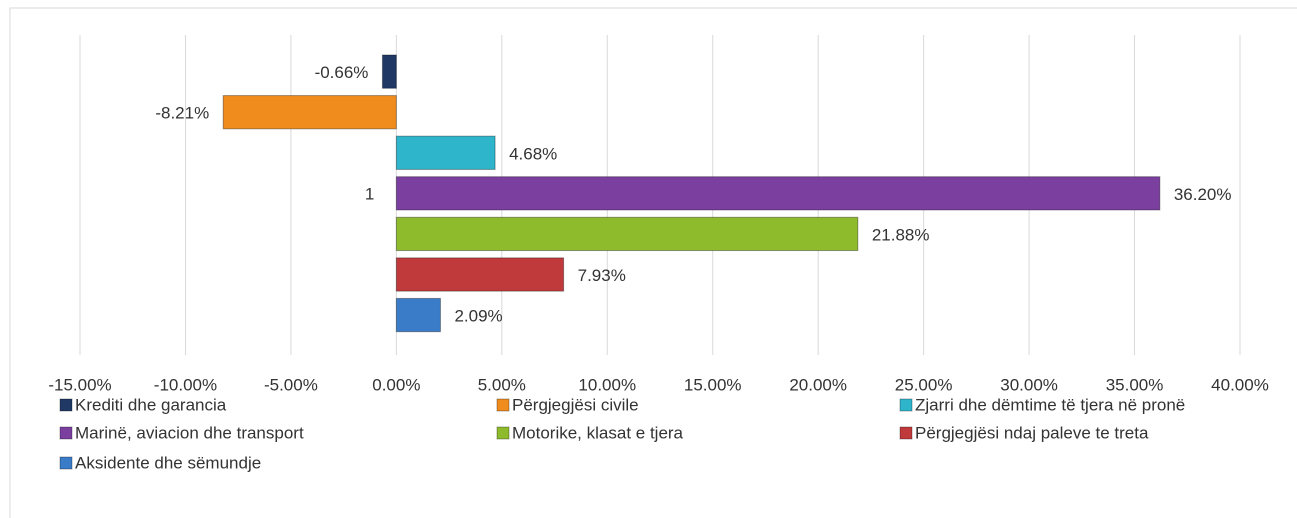  What do you see at coordinates (185, 384) in the screenshot?
I see `x-tick-label: -10.00%` at bounding box center [185, 384].